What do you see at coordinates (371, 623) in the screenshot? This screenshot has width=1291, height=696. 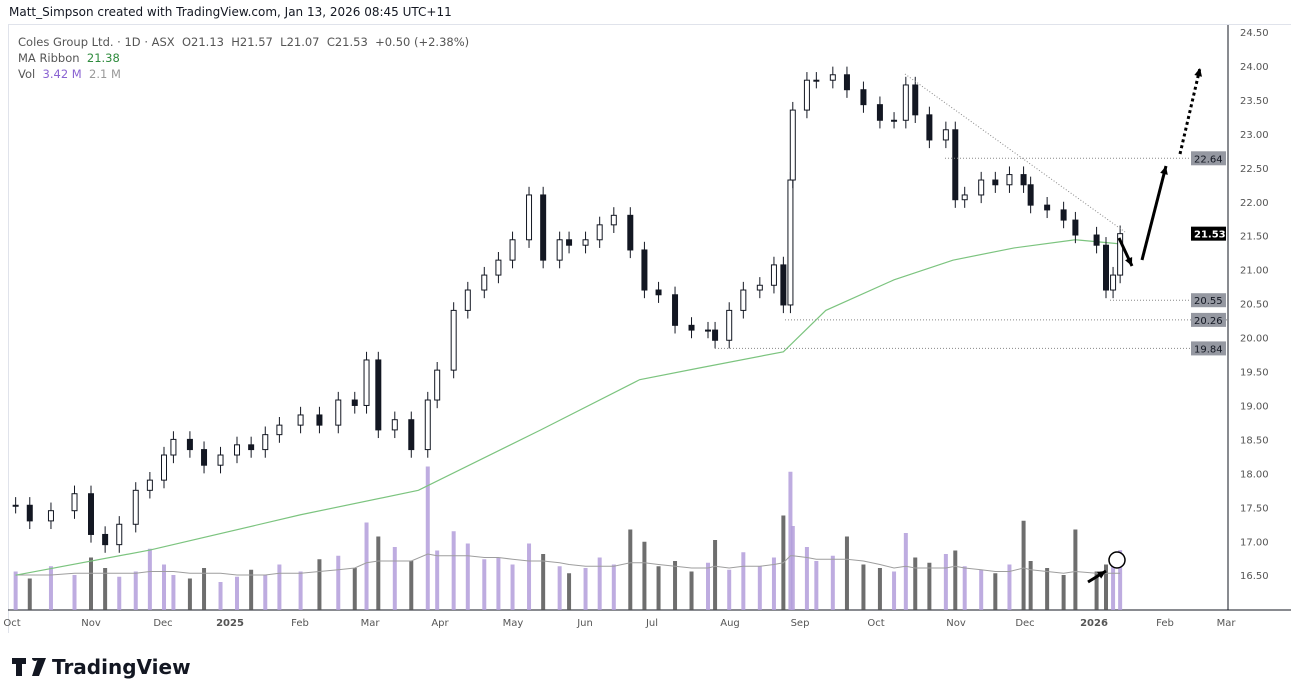 I see `x-tick-label: Mar` at bounding box center [371, 623].